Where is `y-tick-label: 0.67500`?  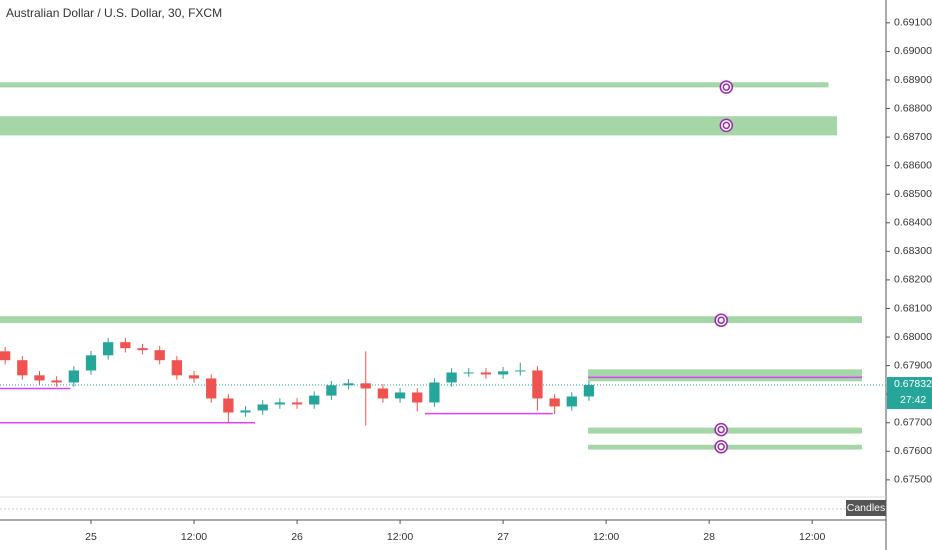 y-tick-label: 0.67500 is located at coordinates (913, 480).